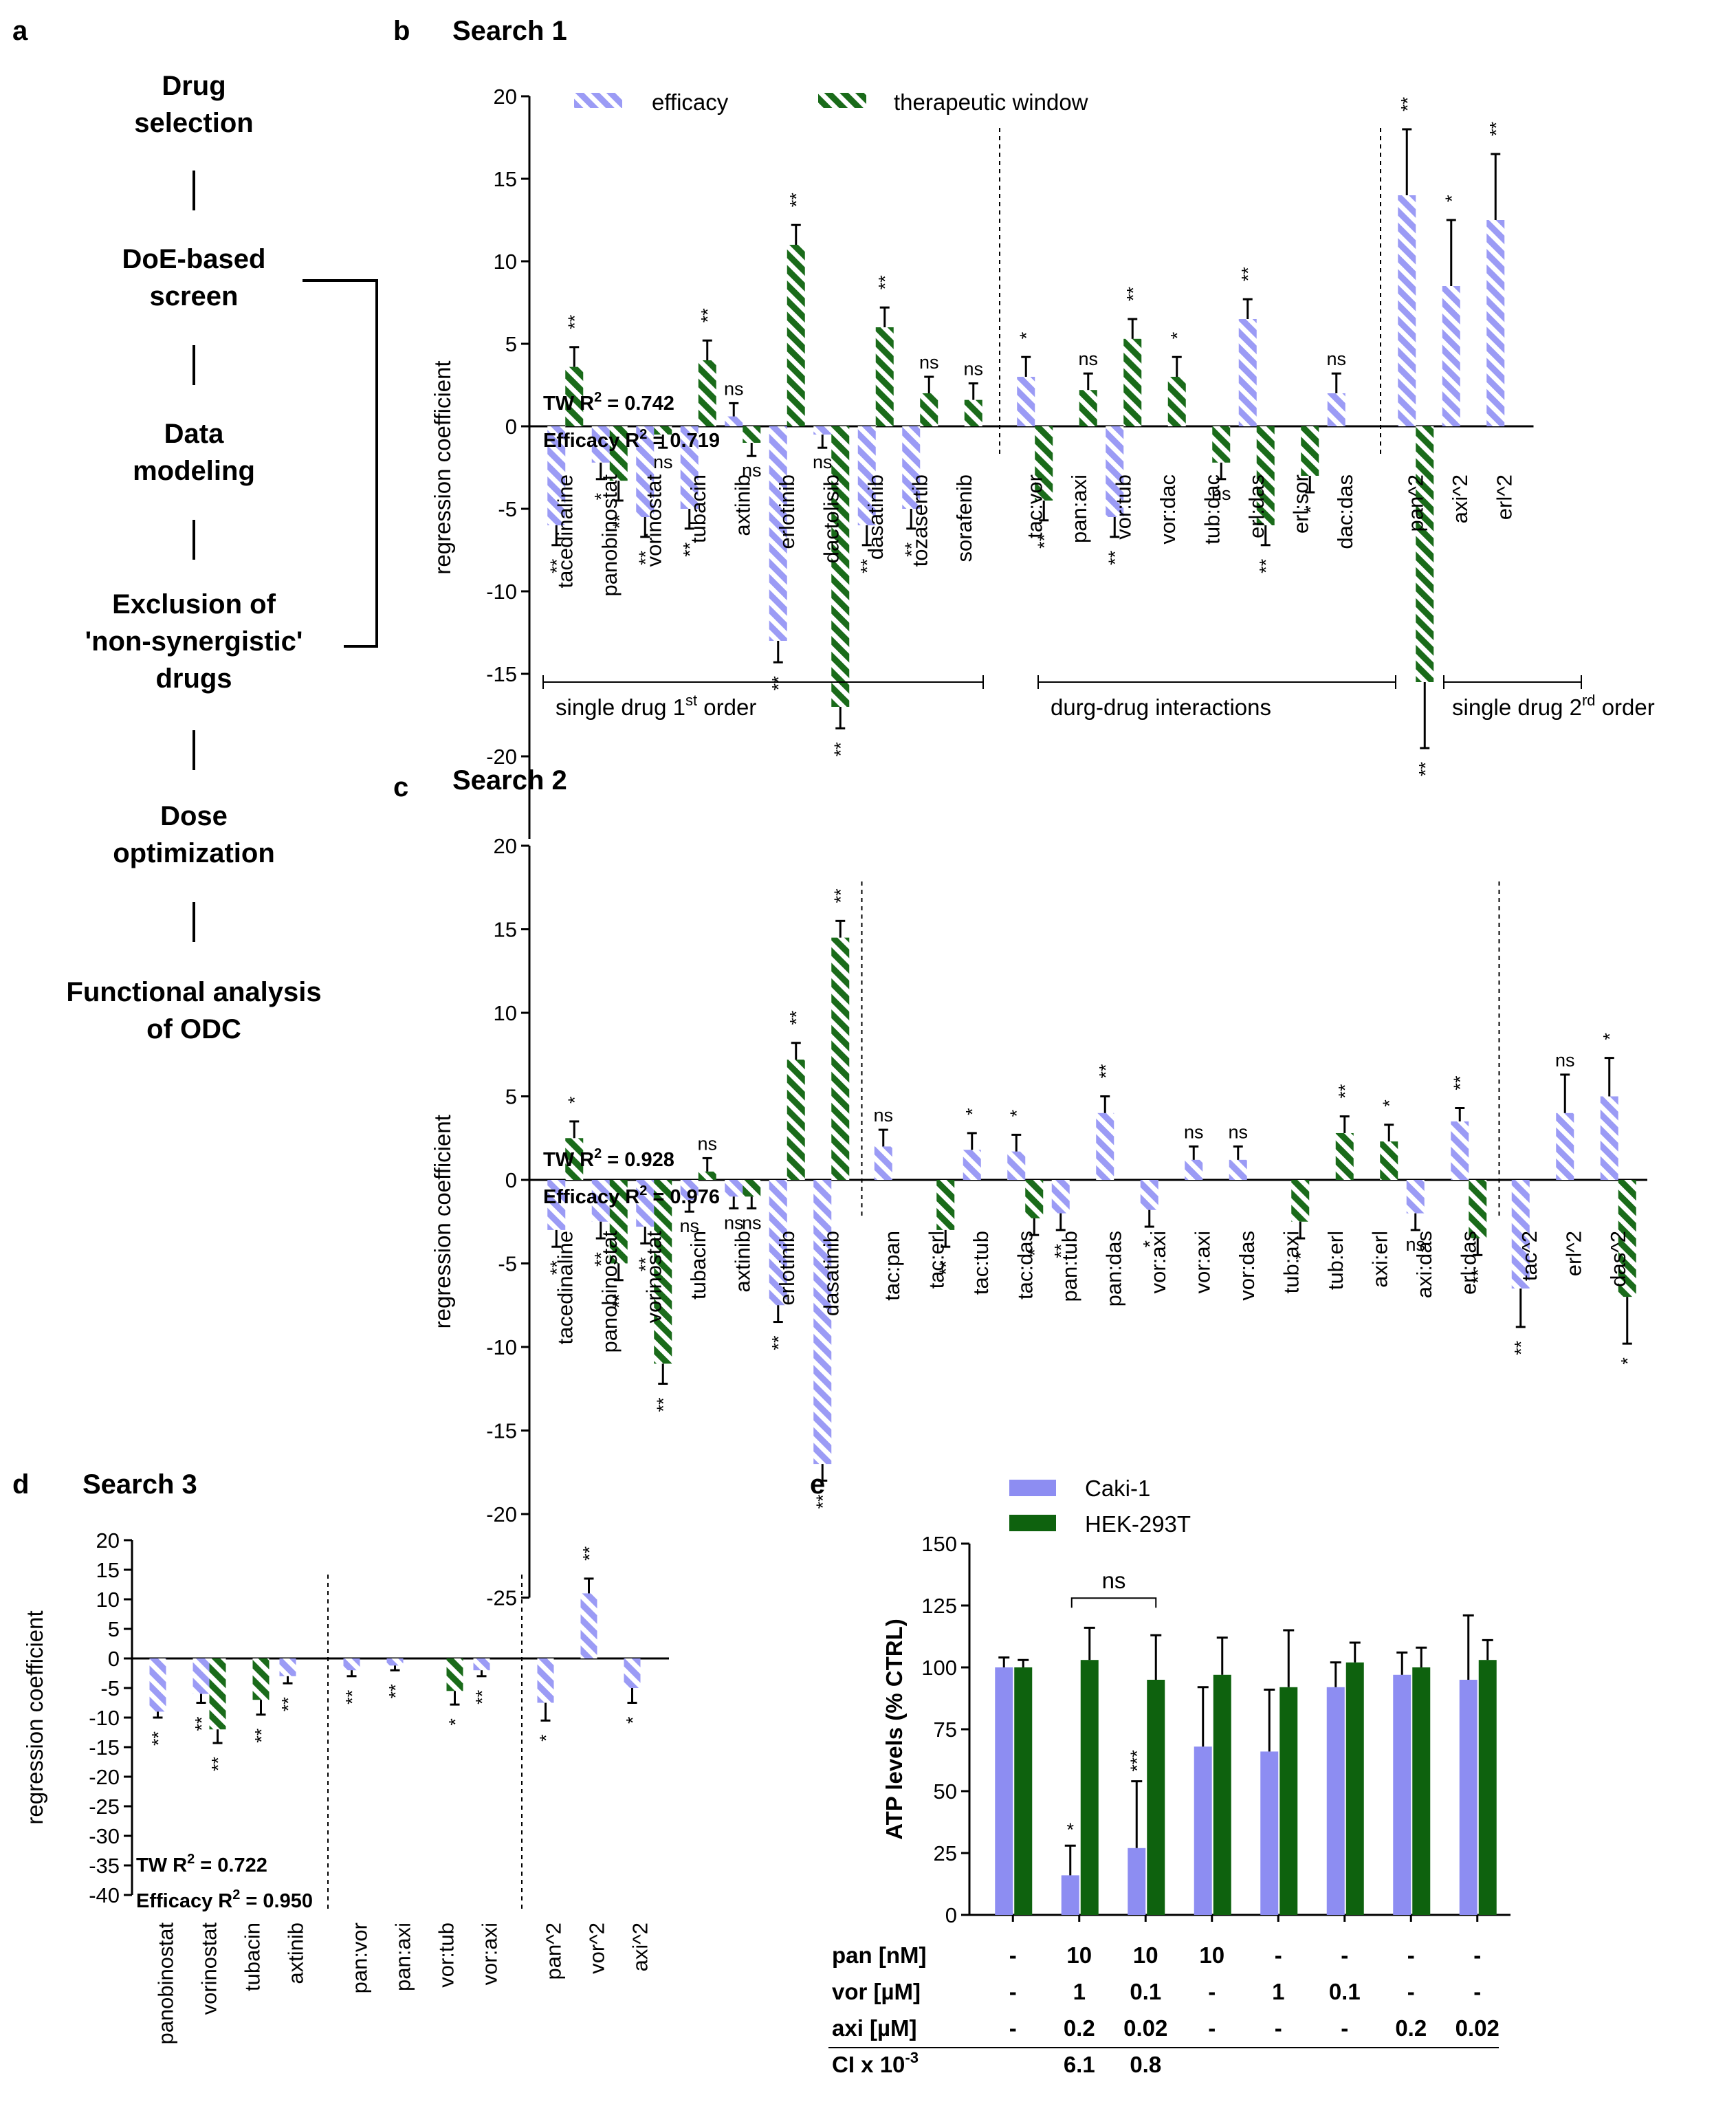 This screenshot has height=2126, width=1736. What do you see at coordinates (1553, 706) in the screenshot?
I see `group-label-second: single drug 2rd order` at bounding box center [1553, 706].